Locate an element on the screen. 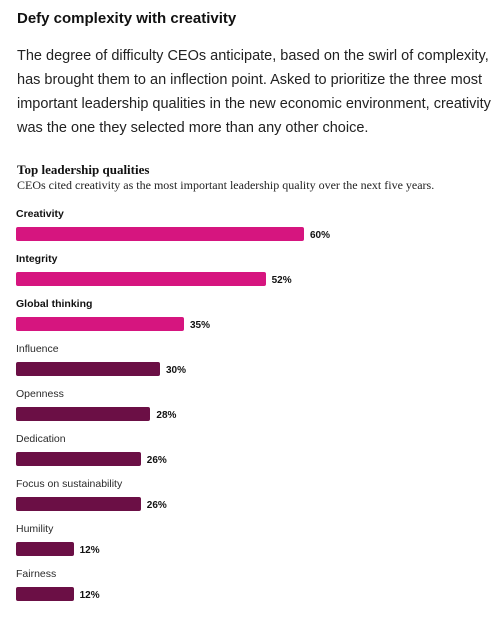 This screenshot has height=633, width=502. bar-category-label: Focus on sustainability is located at coordinates (69, 484).